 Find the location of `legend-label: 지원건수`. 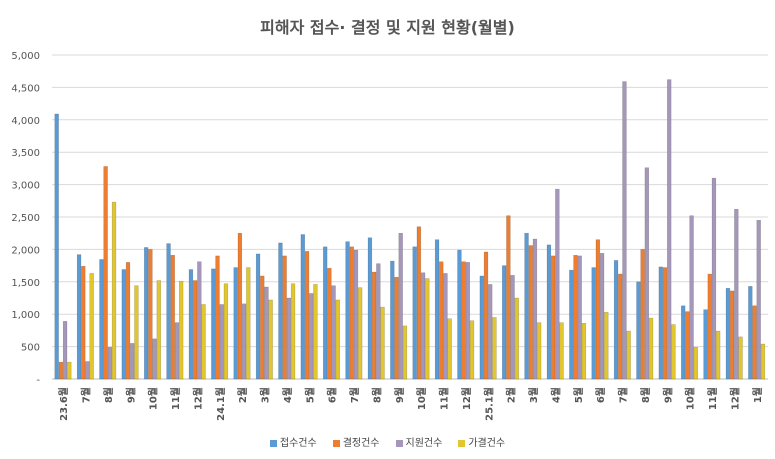

legend-label: 지원건수 is located at coordinates (424, 443).